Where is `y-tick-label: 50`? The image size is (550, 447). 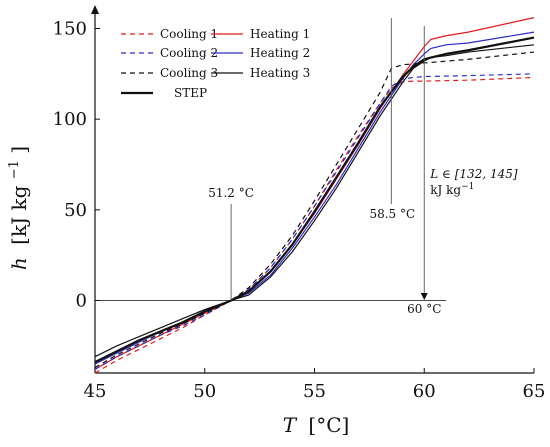 y-tick-label: 50 is located at coordinates (75, 210).